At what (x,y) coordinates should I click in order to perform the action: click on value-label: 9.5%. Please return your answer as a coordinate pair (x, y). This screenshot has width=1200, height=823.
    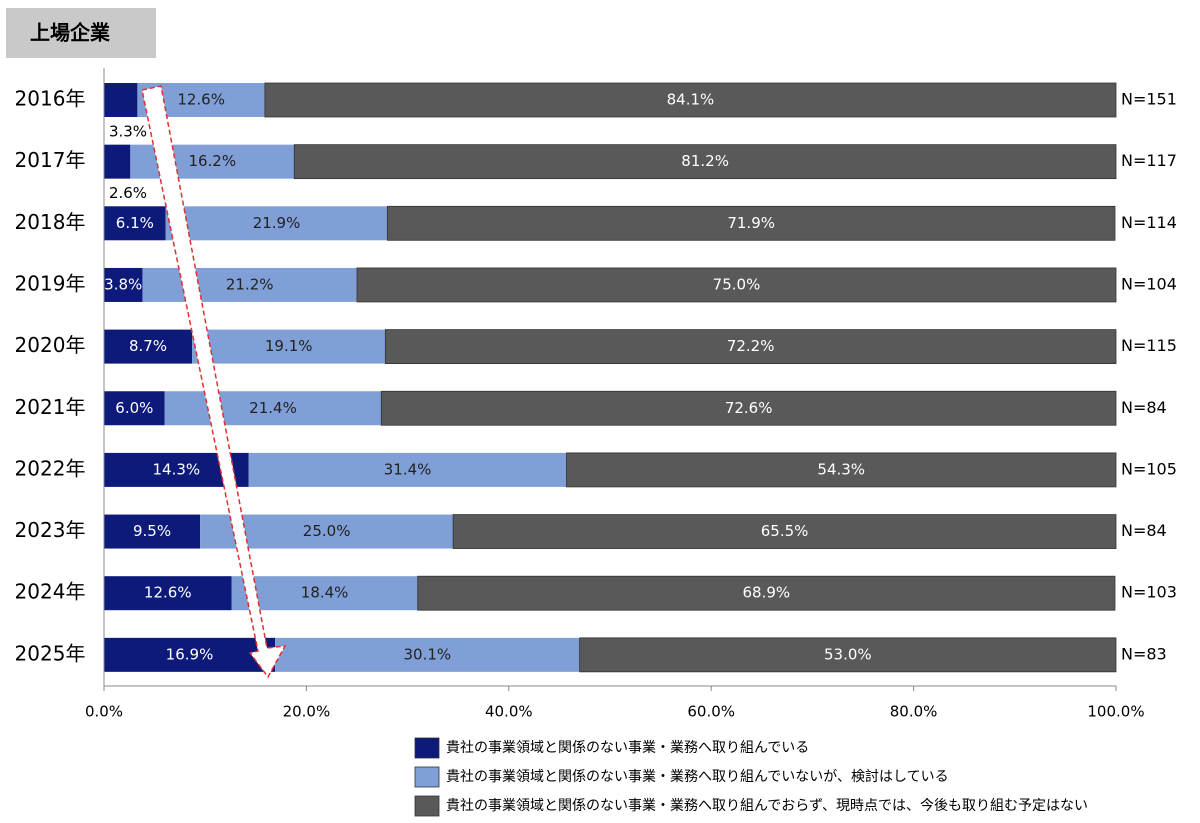
    Looking at the image, I should click on (152, 531).